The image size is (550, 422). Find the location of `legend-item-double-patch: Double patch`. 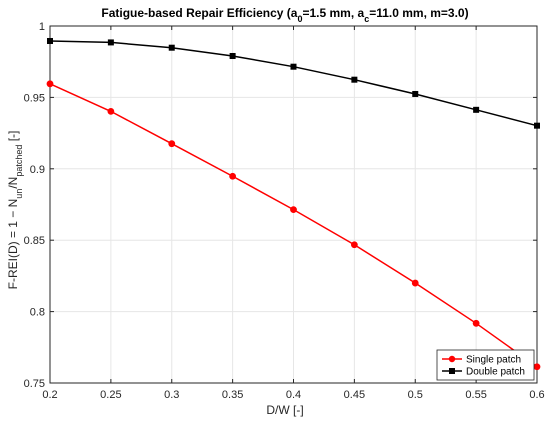

legend-item-double-patch: Double patch is located at coordinates (483, 372).